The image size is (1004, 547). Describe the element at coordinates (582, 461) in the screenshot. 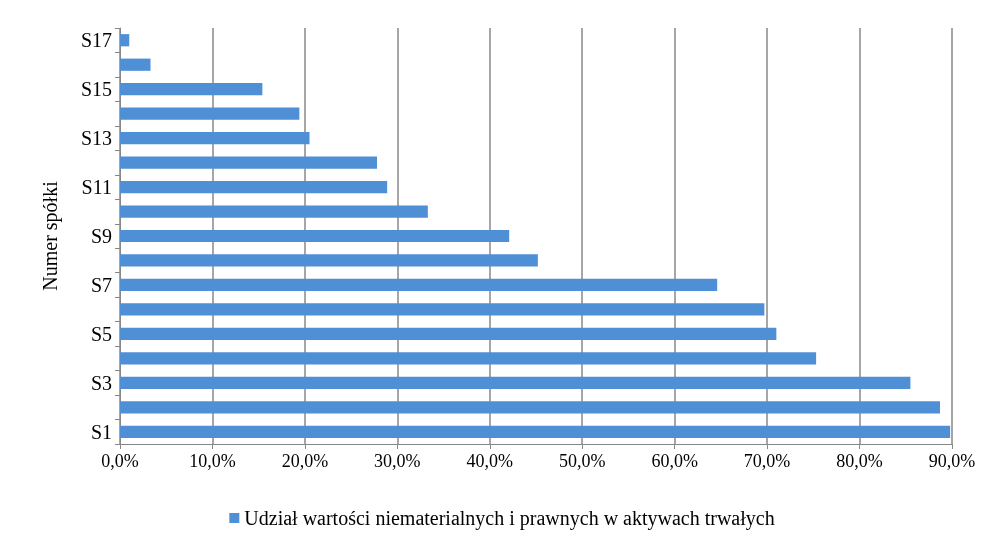

I see `x-tick-label: 50,0%` at that location.